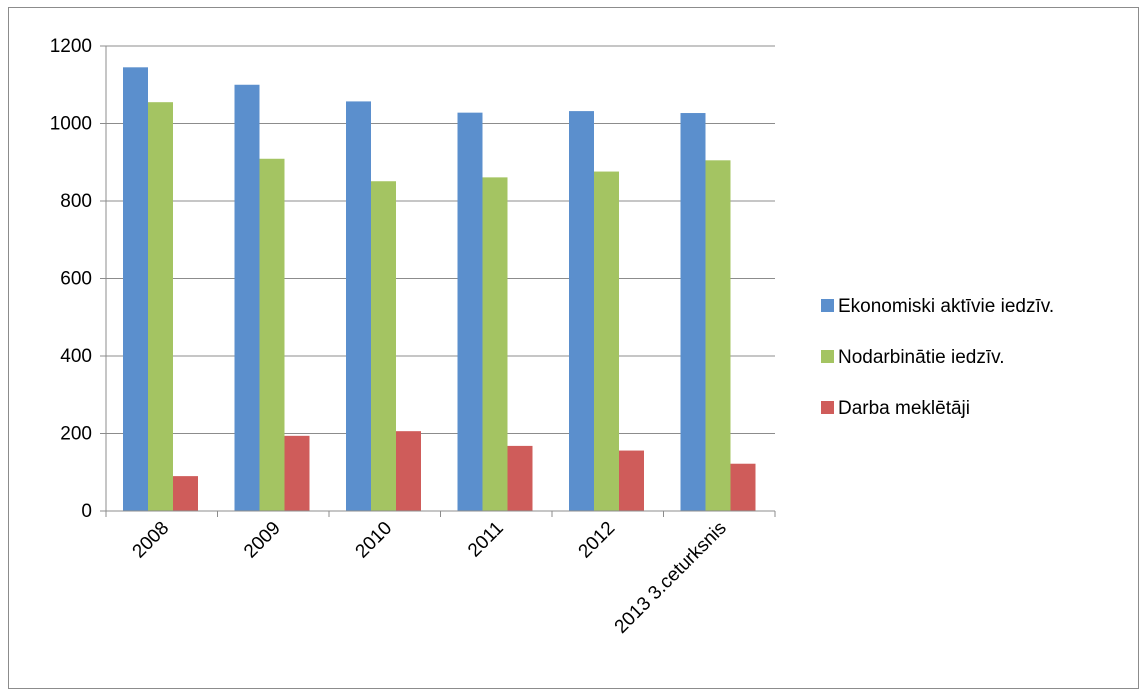 This screenshot has height=696, width=1147. I want to click on bar-1-2012, so click(581, 311).